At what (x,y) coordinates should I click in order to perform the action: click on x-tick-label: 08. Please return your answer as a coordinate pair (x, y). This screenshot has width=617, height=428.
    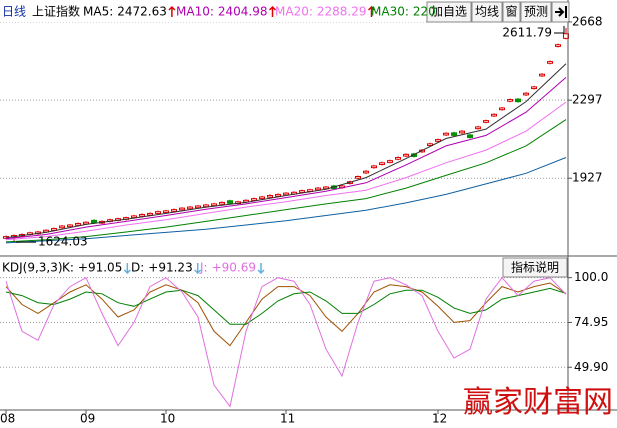
    Looking at the image, I should click on (7, 419).